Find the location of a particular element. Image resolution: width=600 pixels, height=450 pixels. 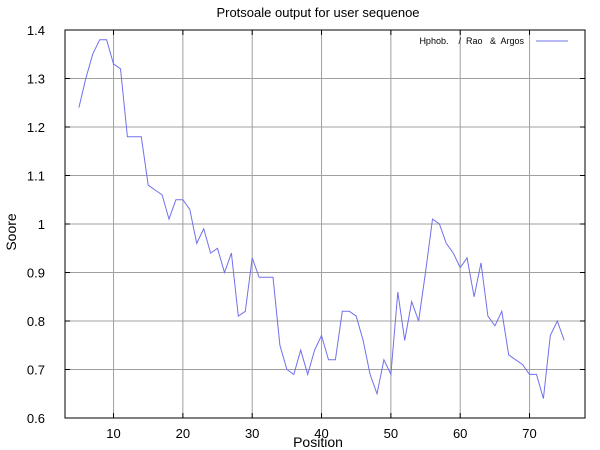

y-tick-label: 0.8 is located at coordinates (36, 321).